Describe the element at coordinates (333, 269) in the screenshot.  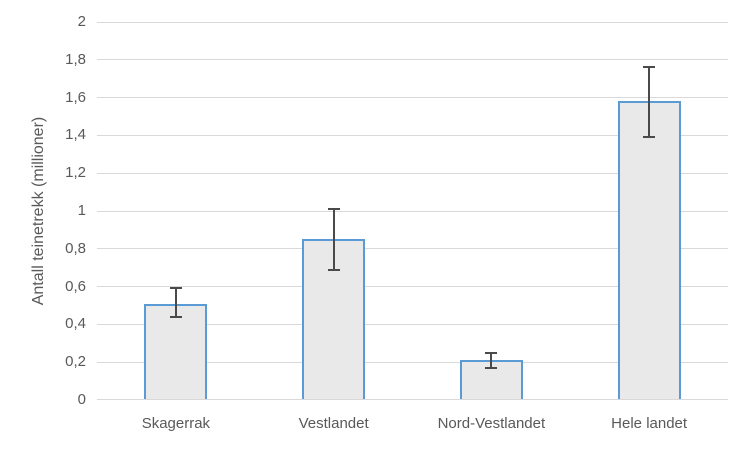
I see `error-bar-cap-bottom-vestlandet` at that location.